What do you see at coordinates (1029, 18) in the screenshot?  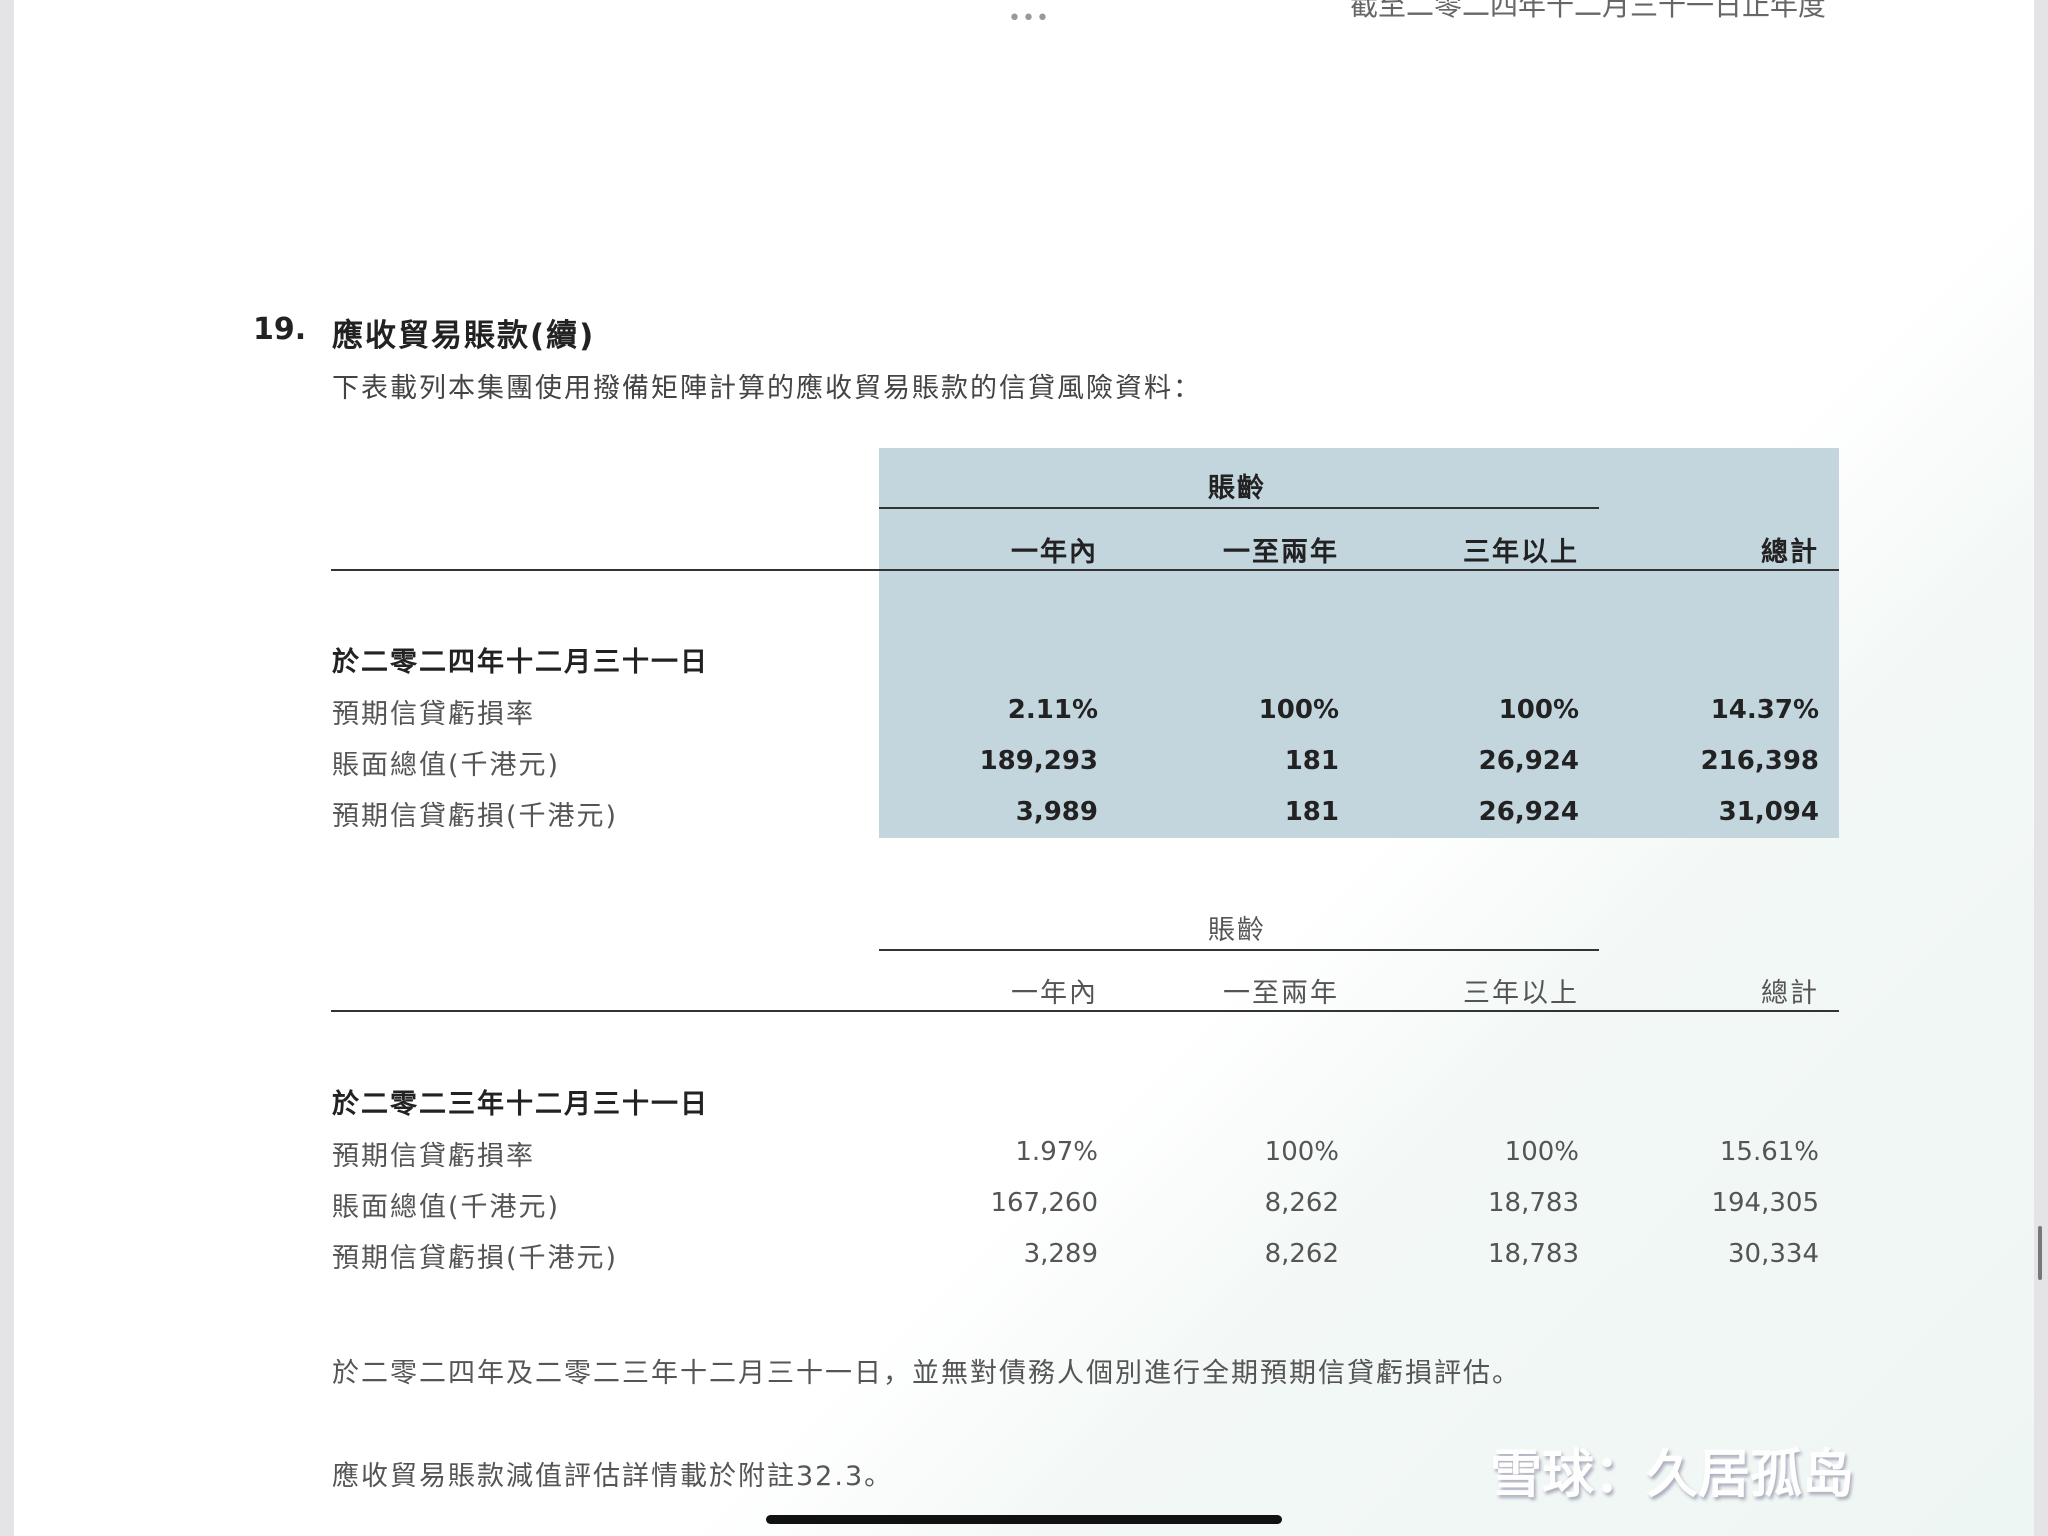 I see `more-options-icon: •••` at bounding box center [1029, 18].